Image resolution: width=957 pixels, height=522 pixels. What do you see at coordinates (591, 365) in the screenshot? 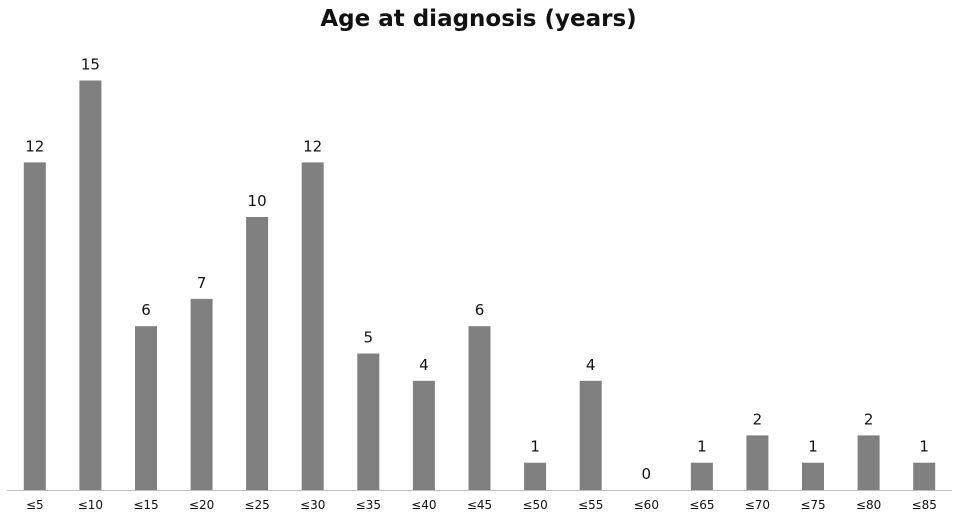
I see `bar-value-label-10: 4` at bounding box center [591, 365].